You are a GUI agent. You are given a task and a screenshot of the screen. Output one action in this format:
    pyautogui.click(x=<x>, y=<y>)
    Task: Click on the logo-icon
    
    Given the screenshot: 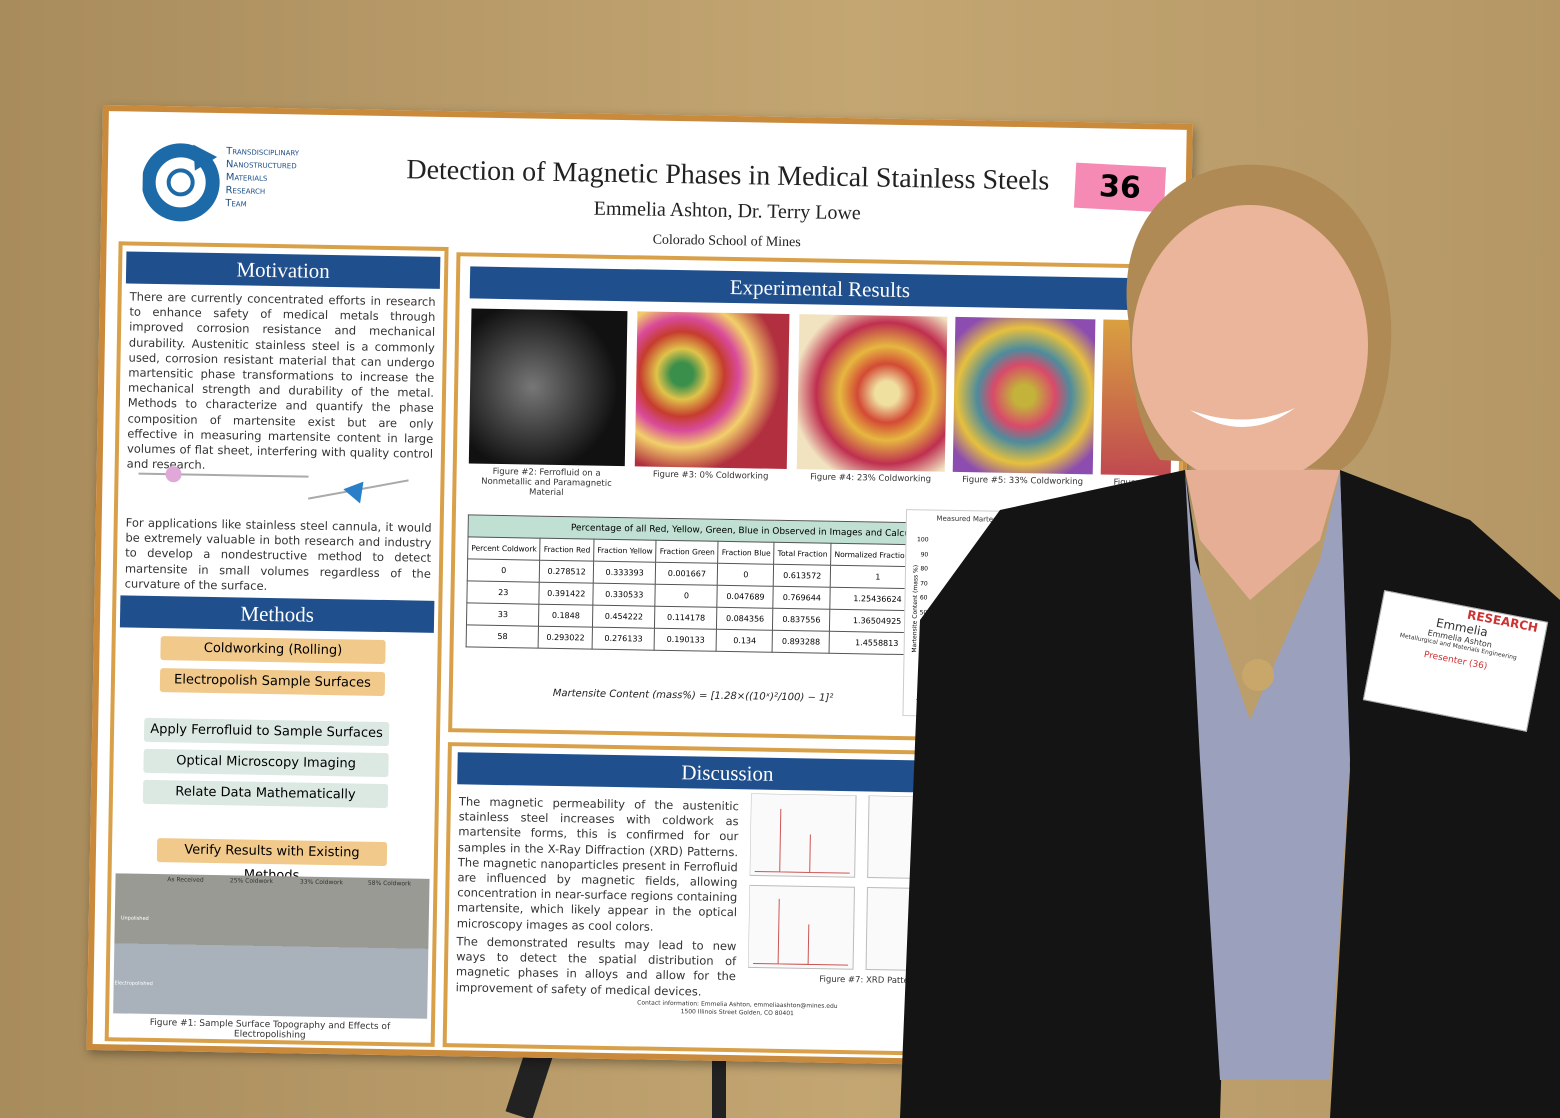 What is the action you would take?
    pyautogui.click(x=180, y=182)
    